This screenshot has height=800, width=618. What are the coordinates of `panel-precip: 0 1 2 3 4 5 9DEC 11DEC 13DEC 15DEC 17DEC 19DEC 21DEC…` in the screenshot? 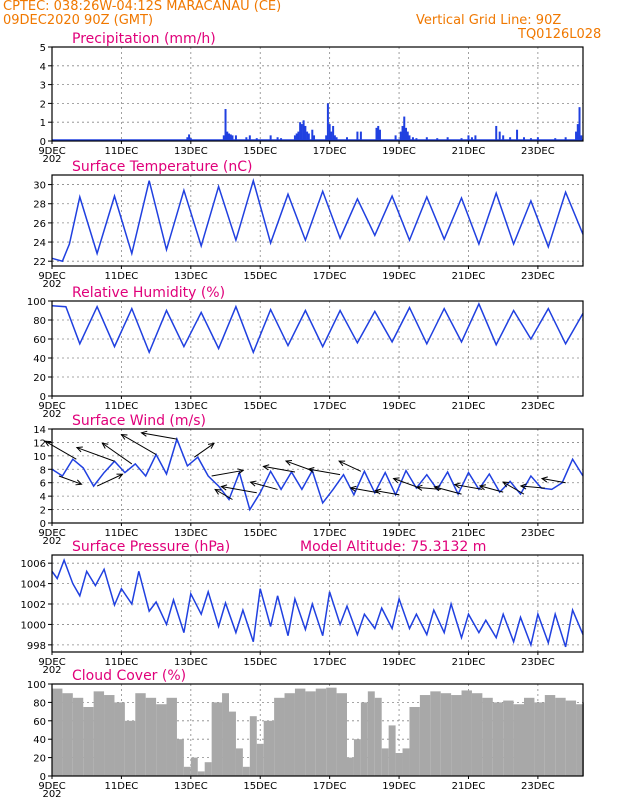 It's located at (311, 98).